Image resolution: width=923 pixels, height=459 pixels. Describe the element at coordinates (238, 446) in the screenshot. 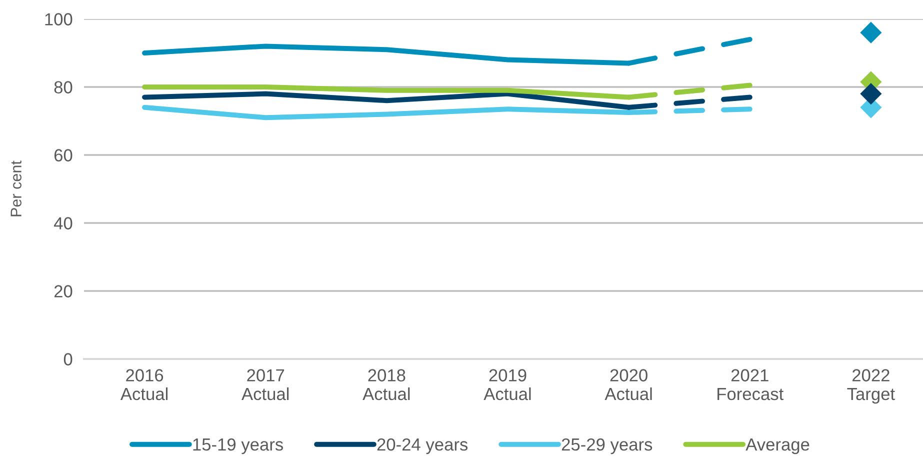

I see `legend-label: 15-19 years` at that location.